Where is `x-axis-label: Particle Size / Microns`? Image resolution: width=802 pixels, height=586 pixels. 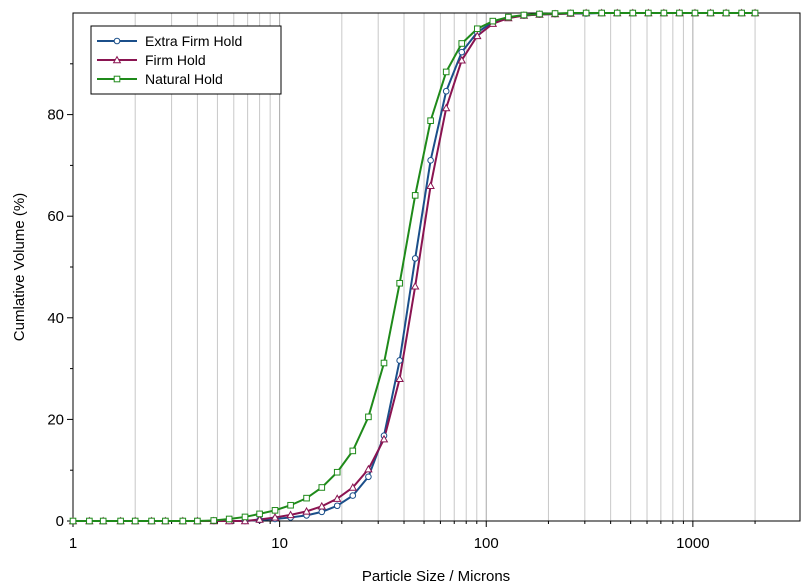 x-axis-label: Particle Size / Microns is located at coordinates (436, 576).